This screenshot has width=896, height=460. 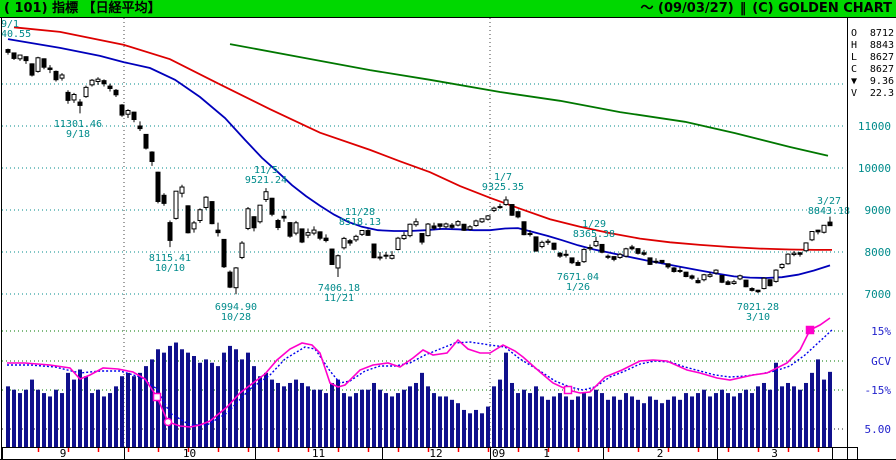 I want to click on ohlc-row-value: 8843, so click(x=881, y=45).